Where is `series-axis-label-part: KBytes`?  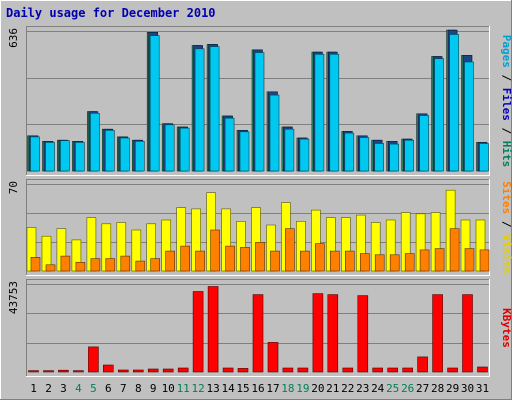 series-axis-label-part: KBytes is located at coordinates (506, 328).